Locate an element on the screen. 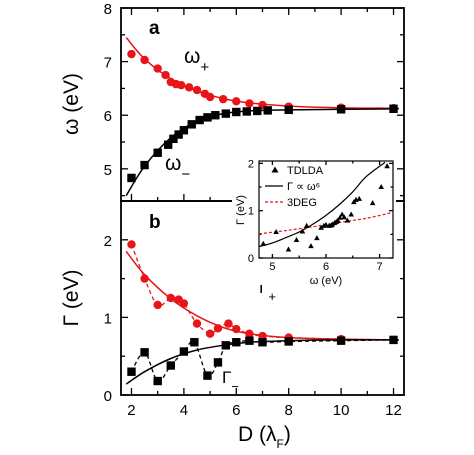 The image size is (474, 455). x-tick-label: 5 is located at coordinates (272, 267).